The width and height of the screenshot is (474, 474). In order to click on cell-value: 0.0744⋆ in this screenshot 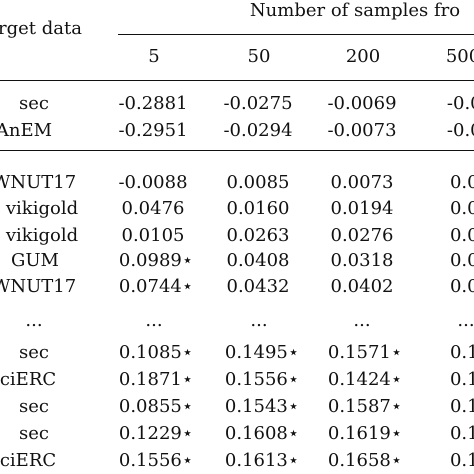, I will do `click(156, 286)`.